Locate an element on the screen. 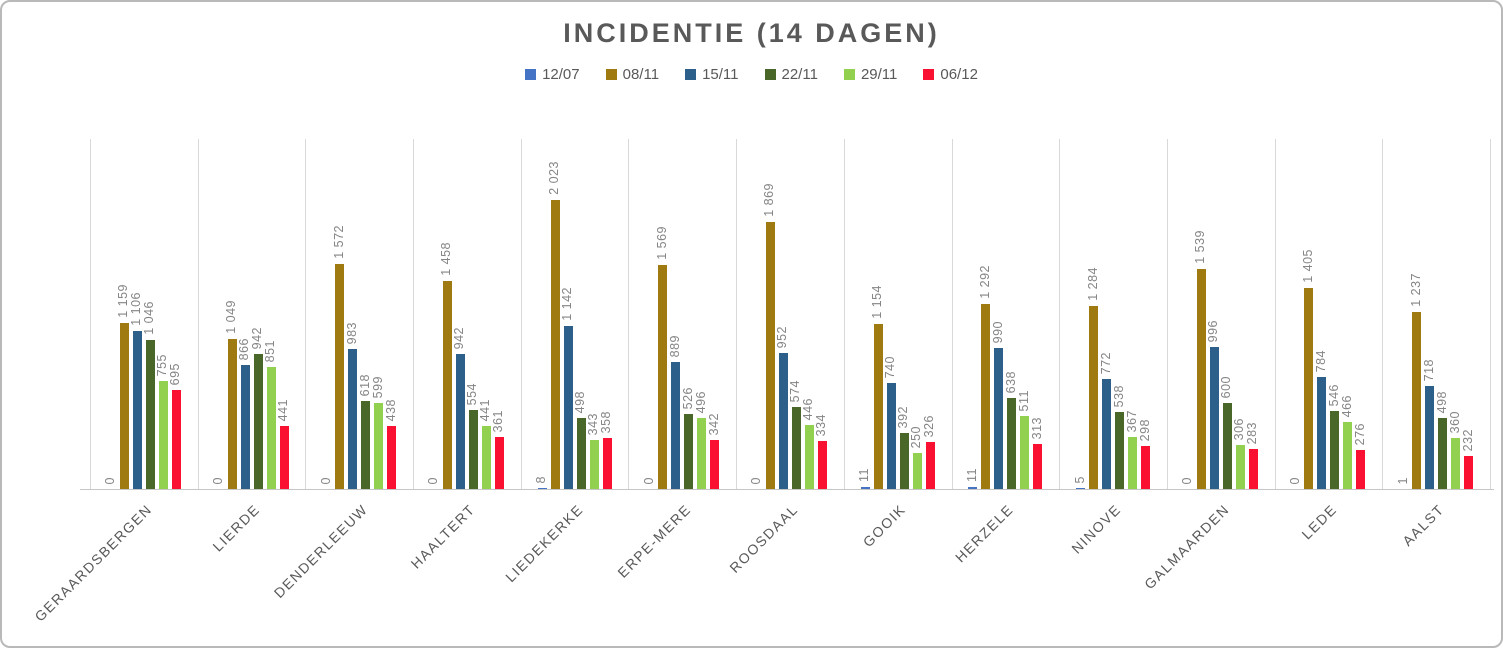 The height and width of the screenshot is (648, 1503). bar-group: 0 1 539 996 600 306 283 is located at coordinates (1221, 314).